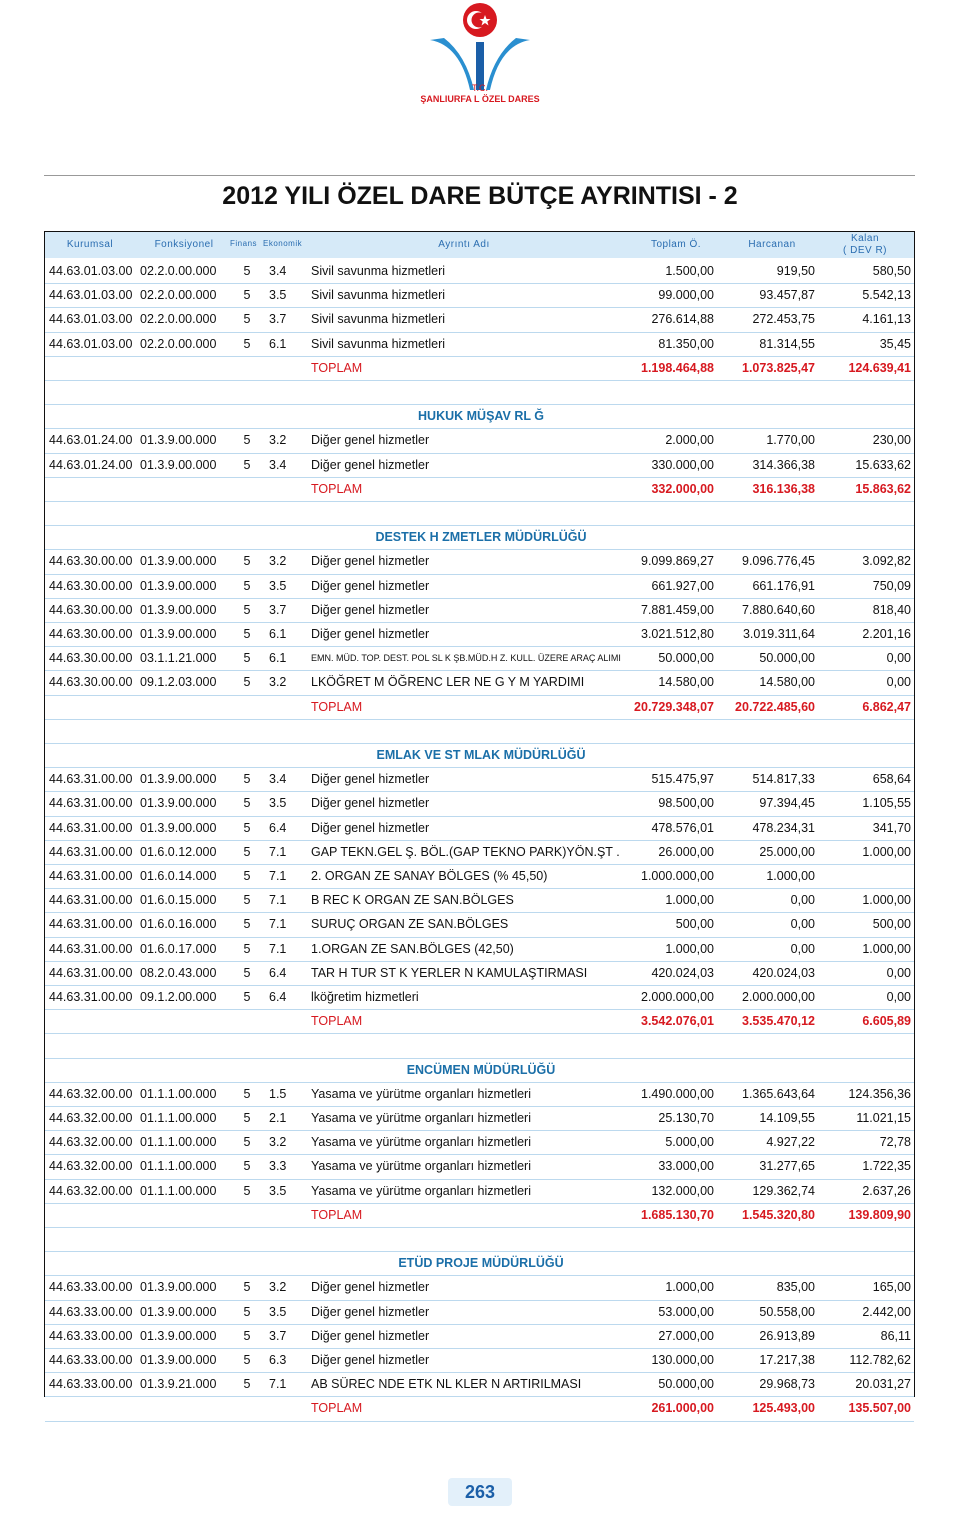 Image resolution: width=960 pixels, height=1519 pixels. I want to click on column-header: Fonksiyonel, so click(184, 244).